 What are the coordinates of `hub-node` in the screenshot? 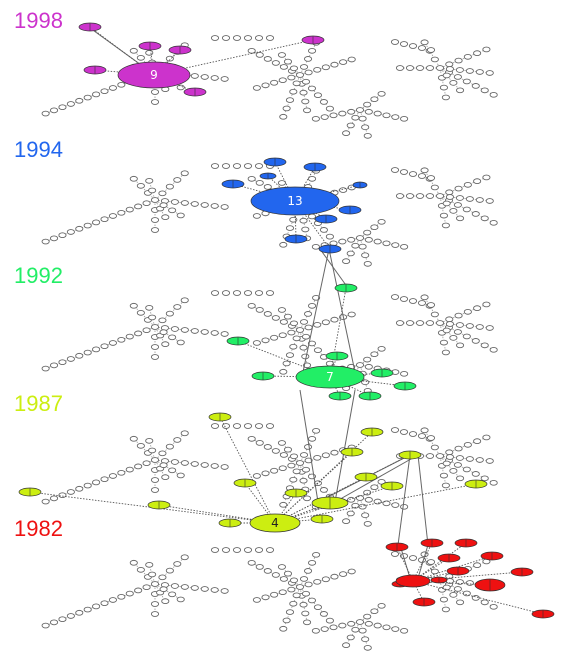 It's located at (330, 377).